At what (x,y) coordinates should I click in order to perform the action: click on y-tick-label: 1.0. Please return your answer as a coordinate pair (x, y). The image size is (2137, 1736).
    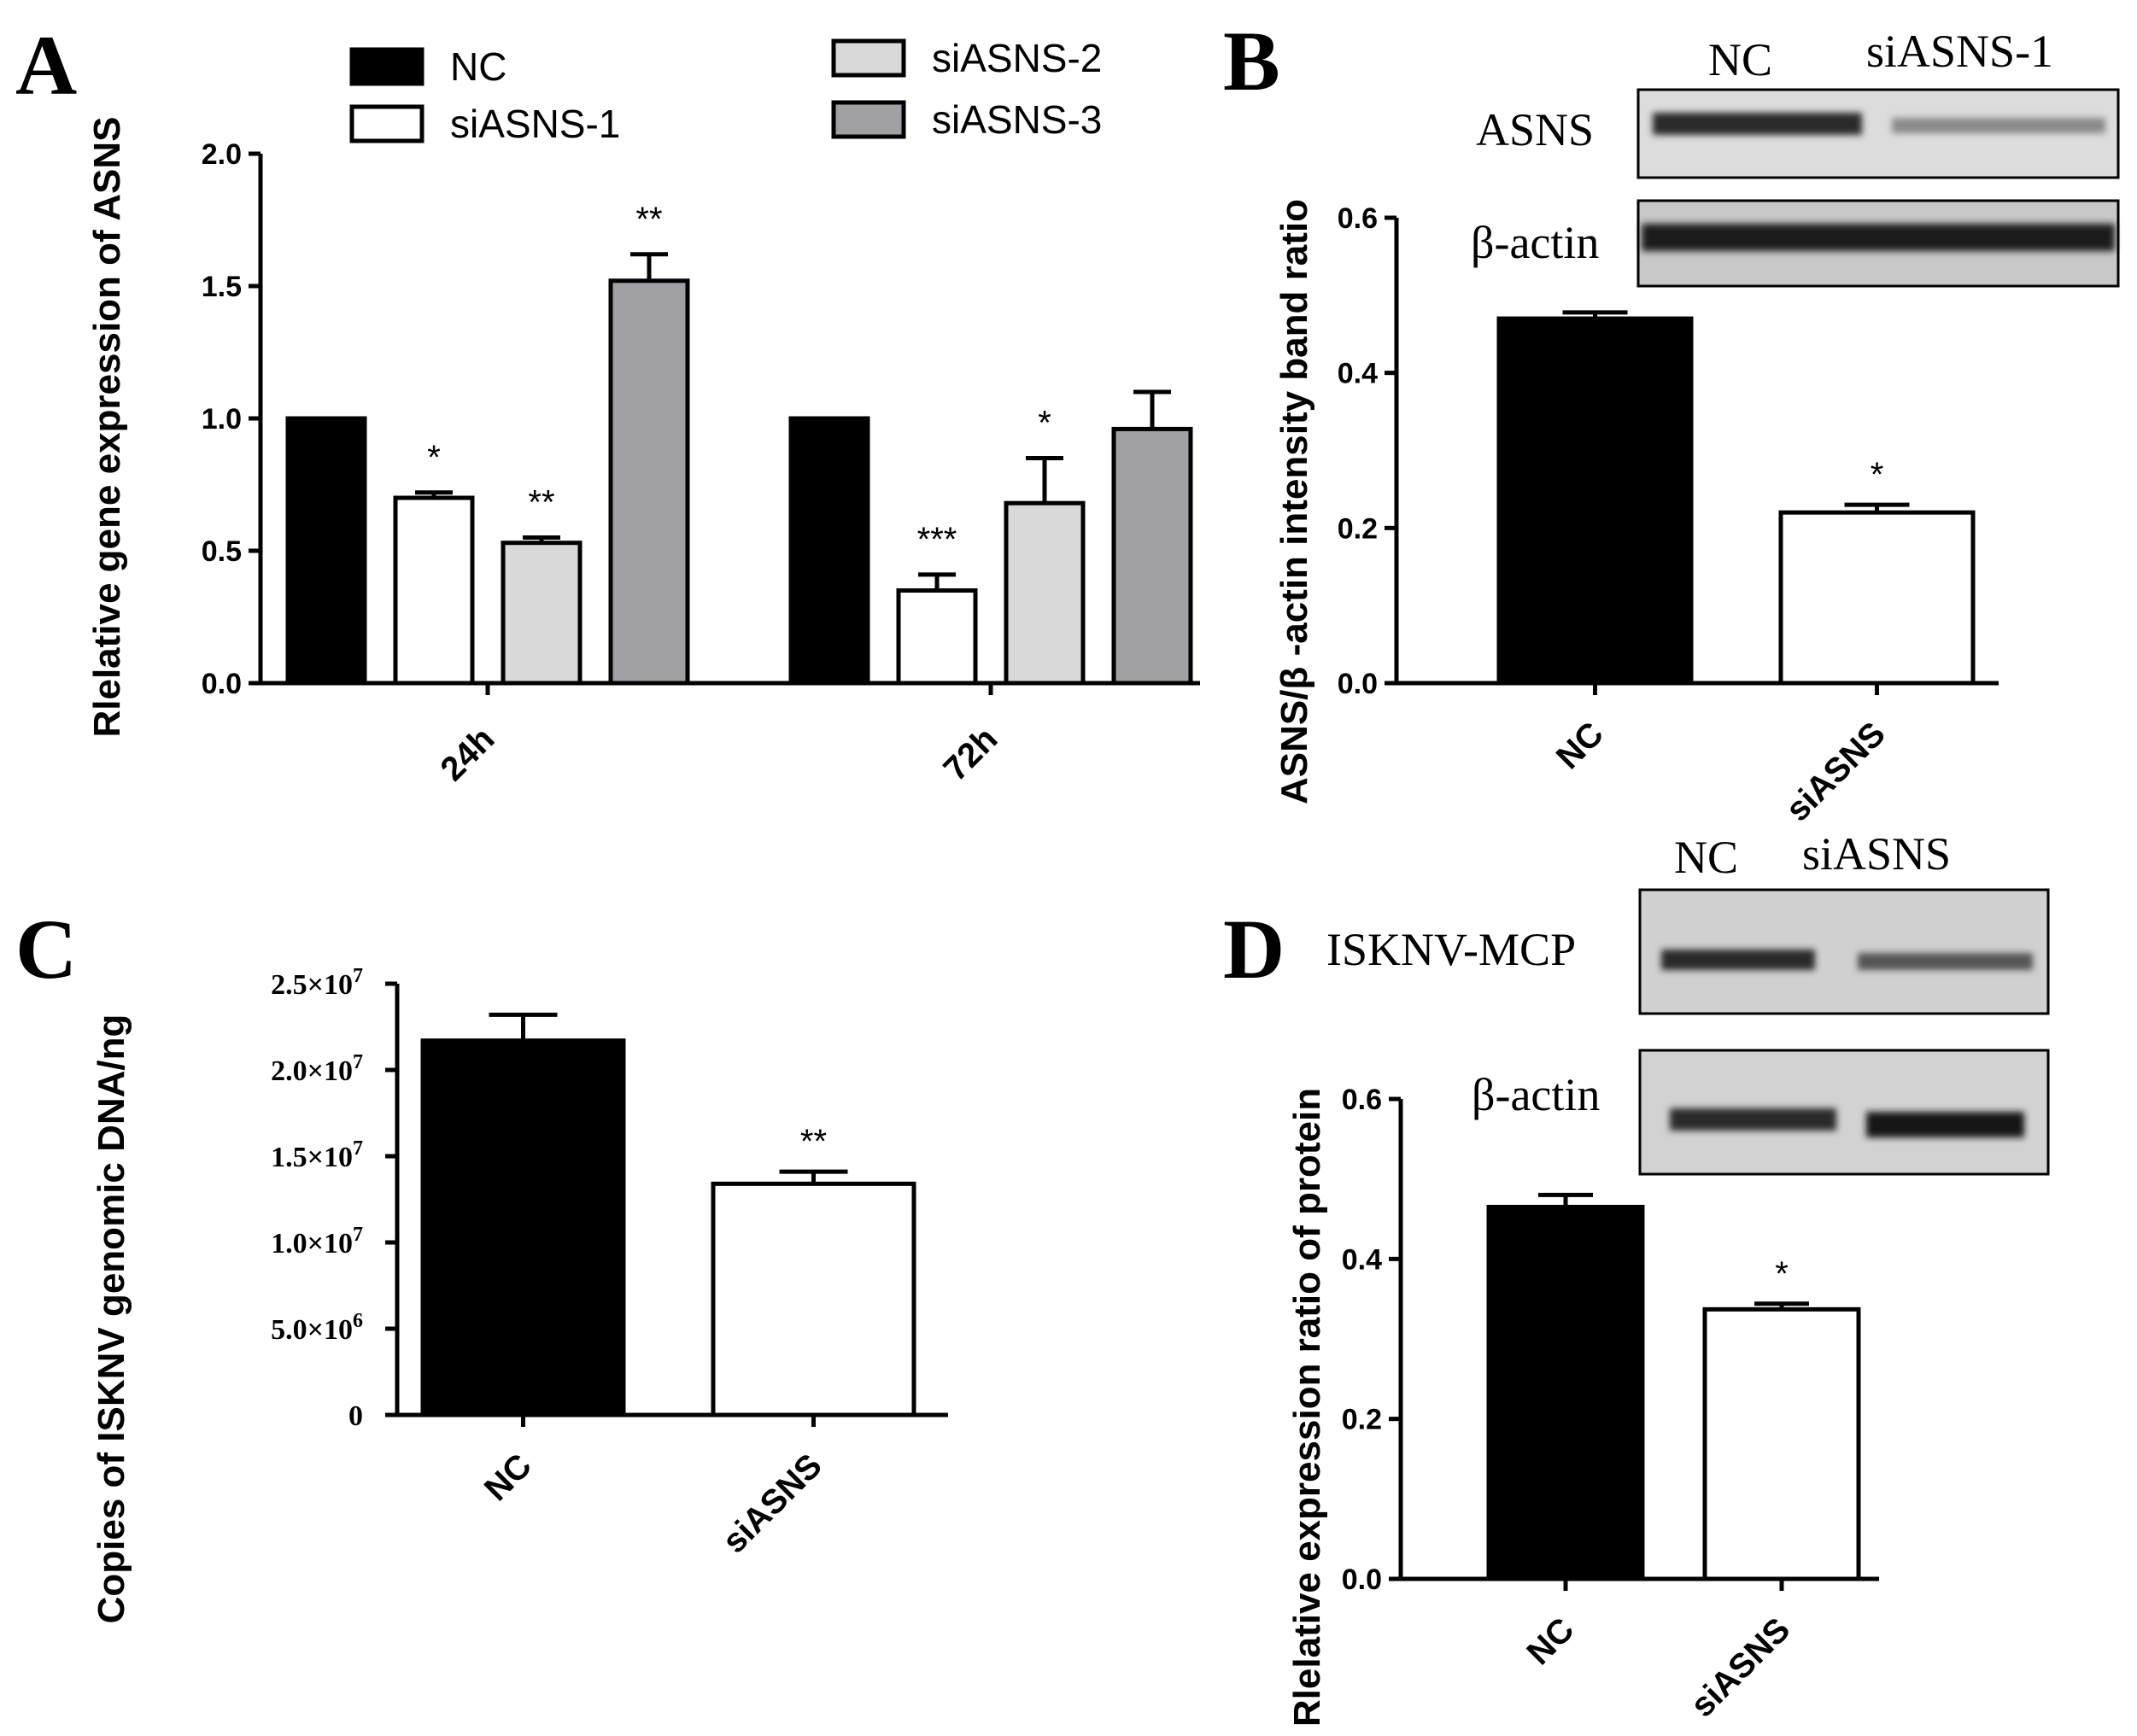
    Looking at the image, I should click on (222, 419).